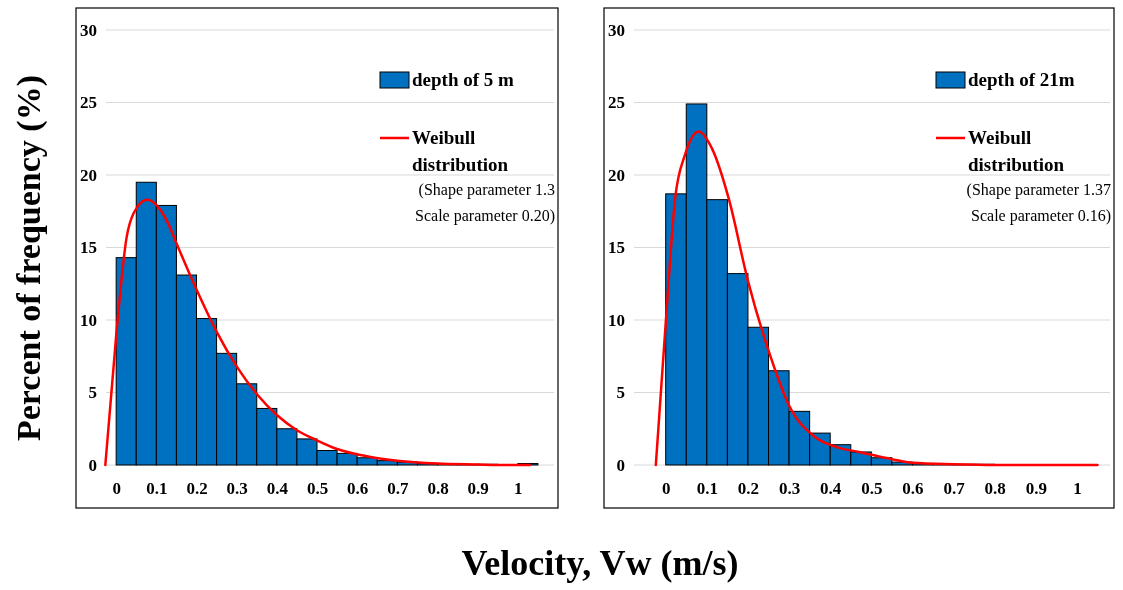  I want to click on y-axis-title: Percent of frequency (%), so click(29, 258).